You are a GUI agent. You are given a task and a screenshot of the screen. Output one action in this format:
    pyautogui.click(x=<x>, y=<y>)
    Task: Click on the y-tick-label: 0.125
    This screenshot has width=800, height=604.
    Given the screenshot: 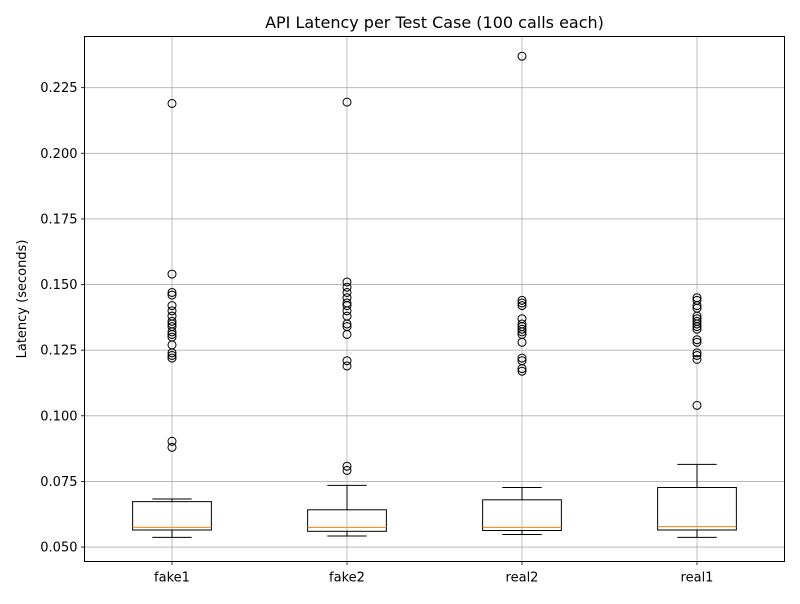 What is the action you would take?
    pyautogui.click(x=58, y=351)
    